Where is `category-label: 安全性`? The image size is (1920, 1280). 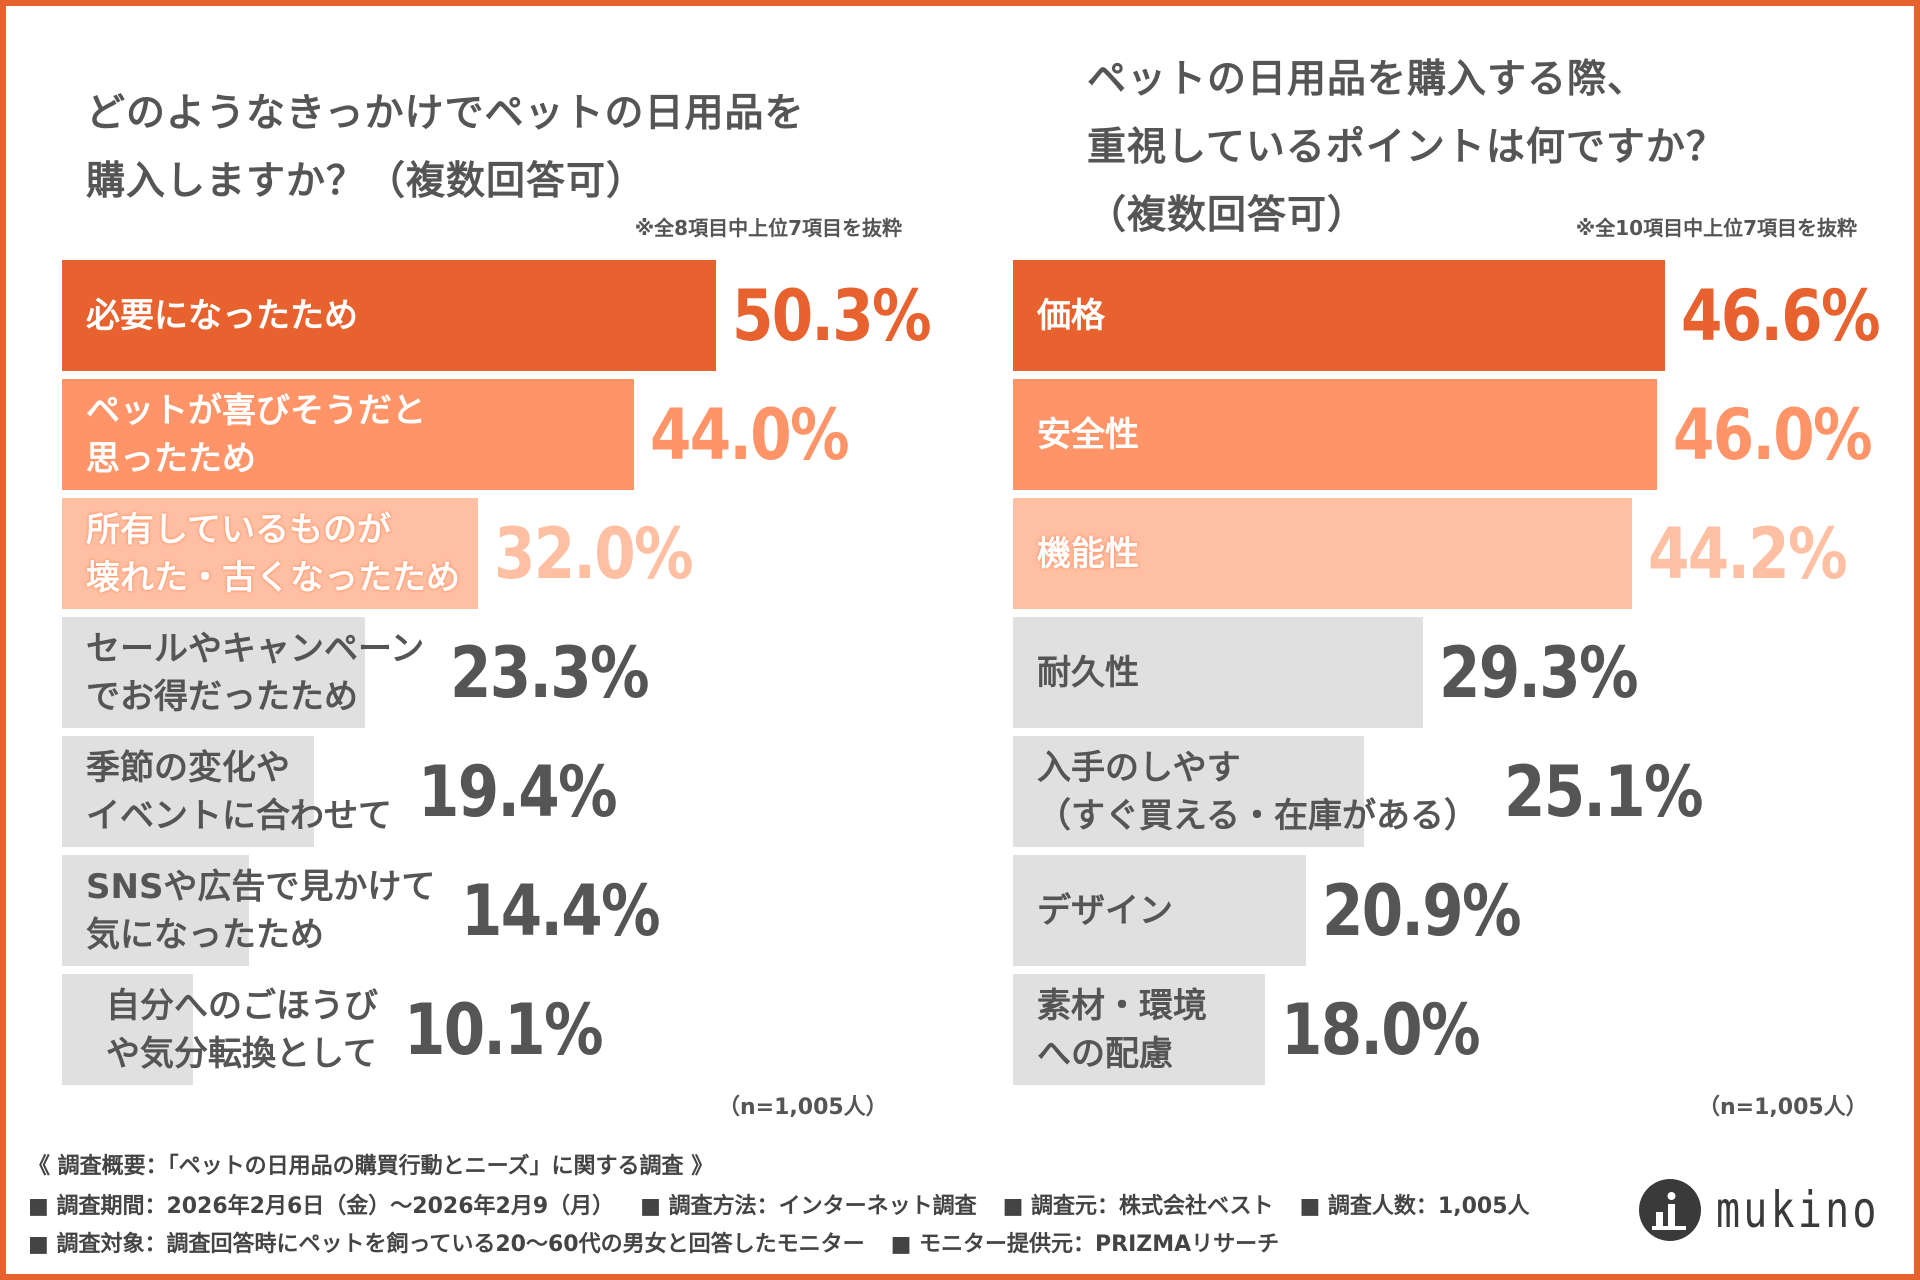
category-label: 安全性 is located at coordinates (1335, 435).